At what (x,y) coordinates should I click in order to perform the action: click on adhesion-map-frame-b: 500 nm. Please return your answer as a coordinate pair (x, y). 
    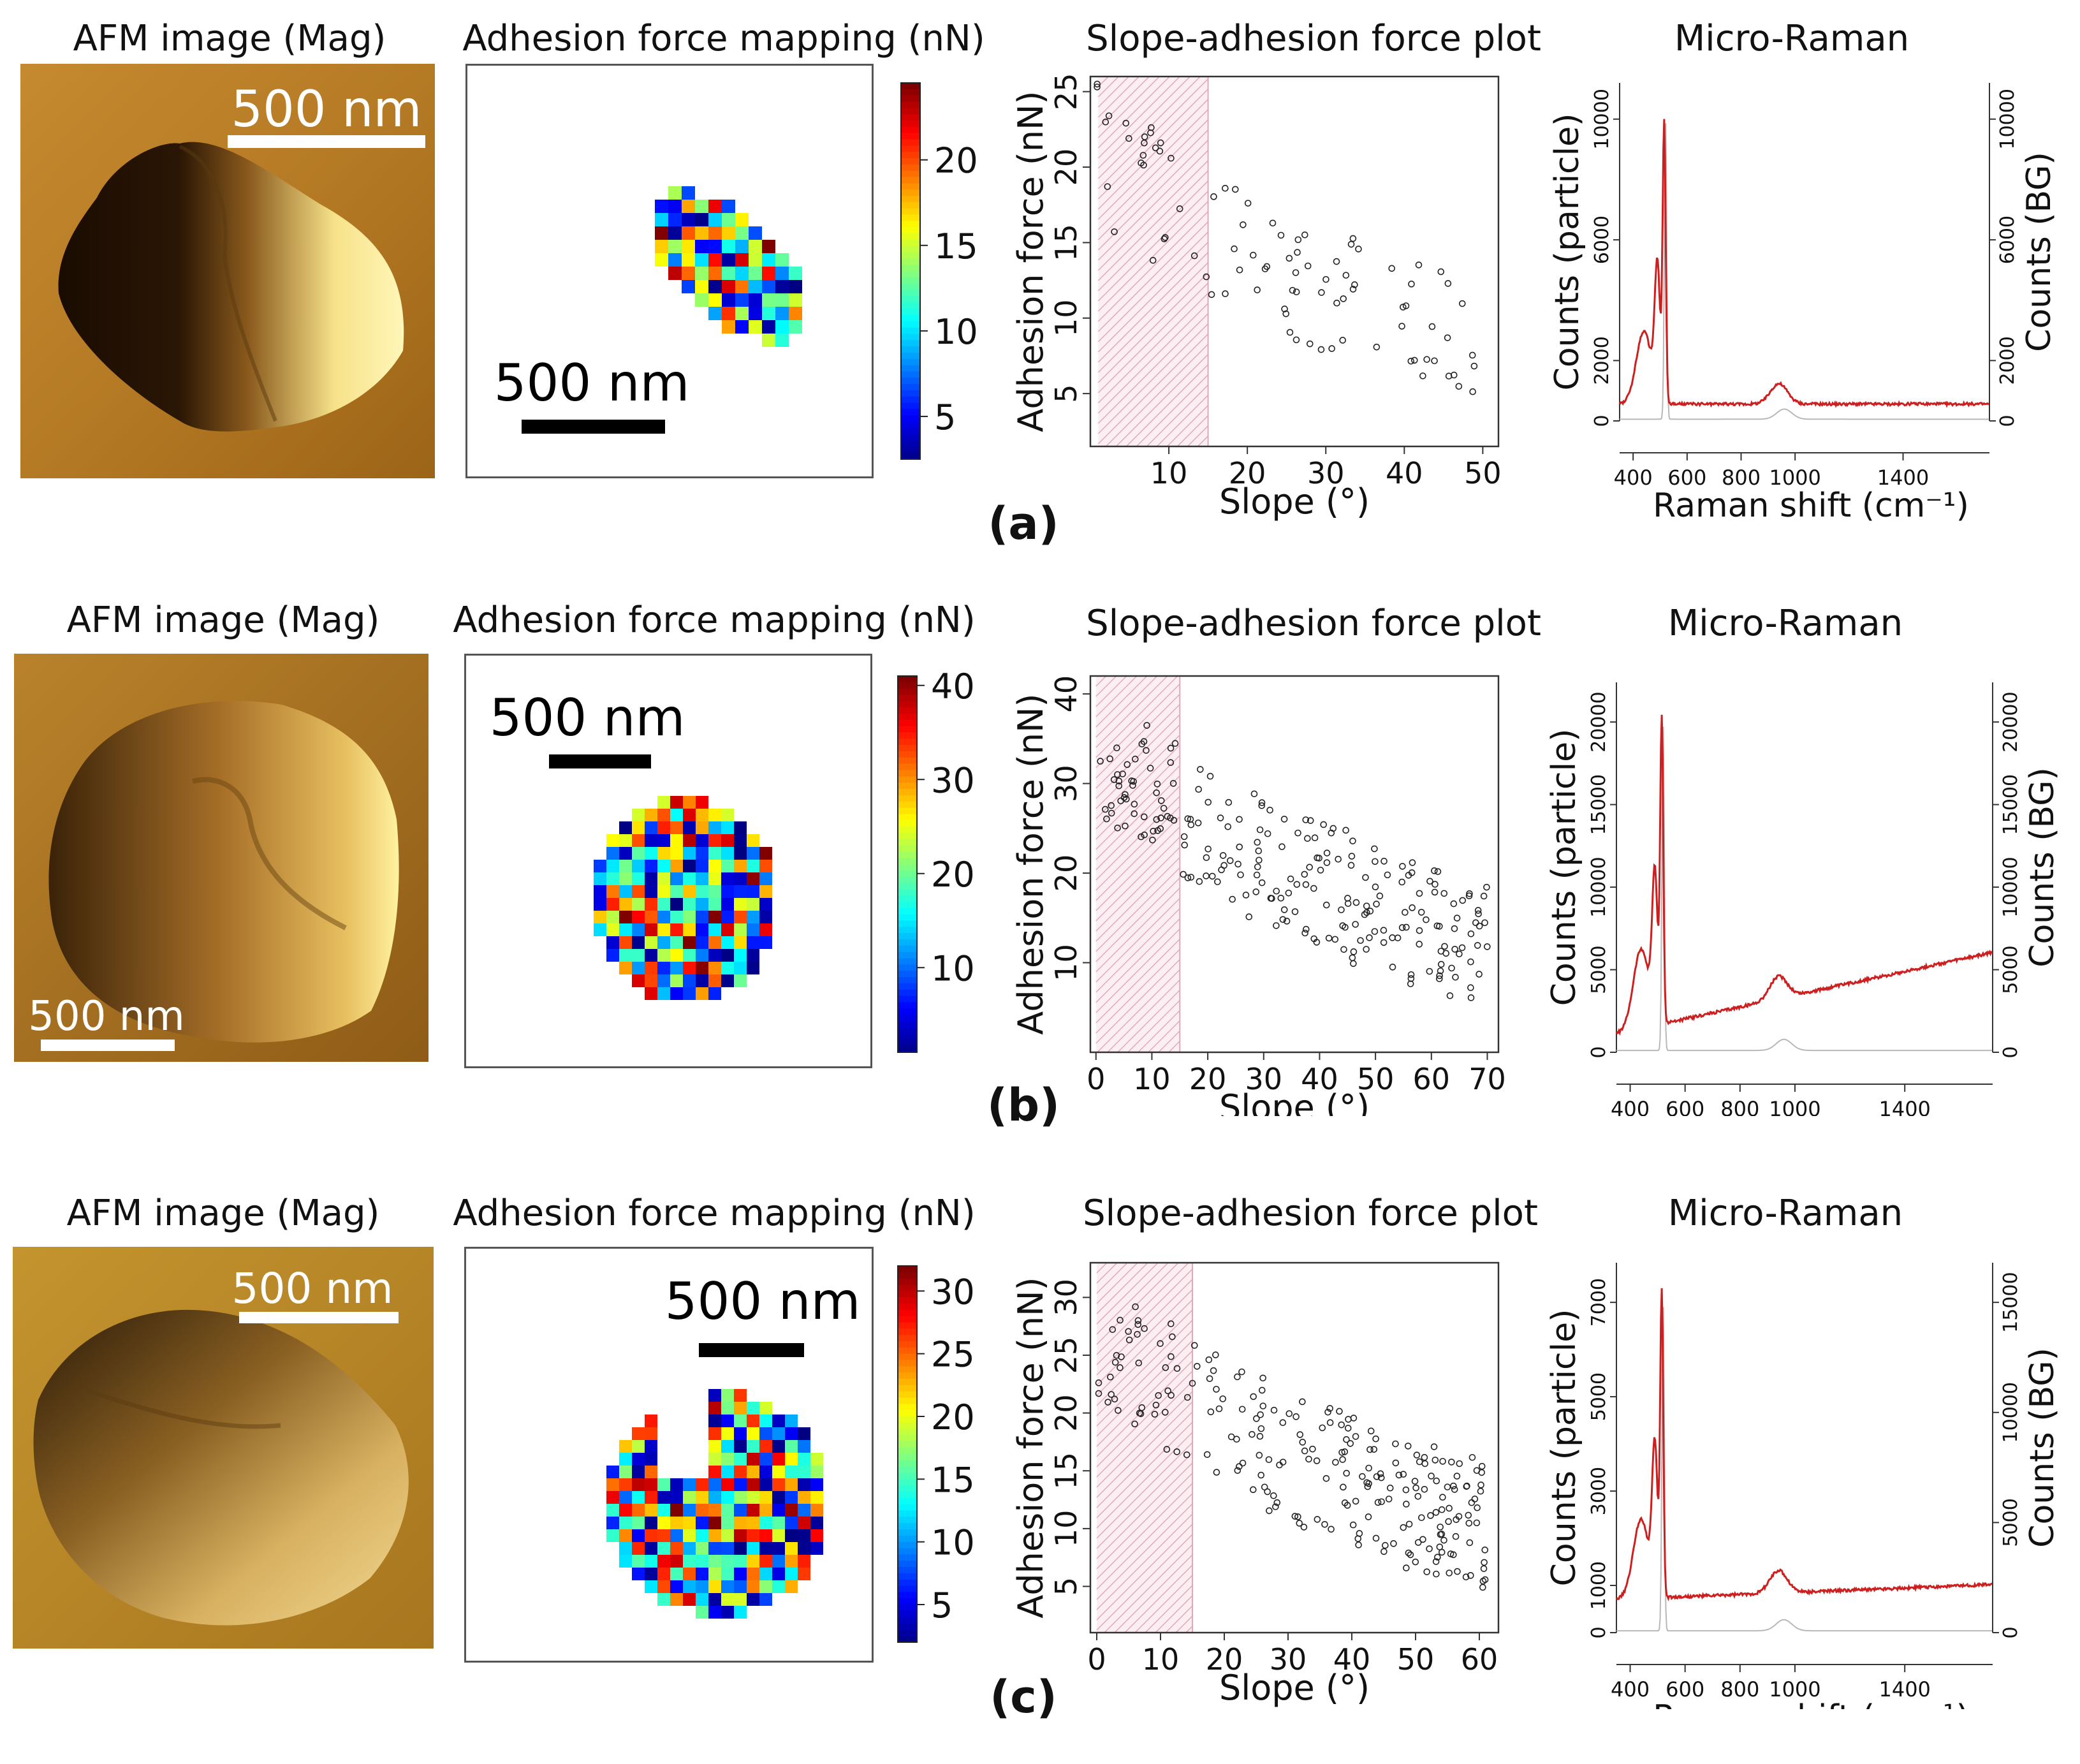
    Looking at the image, I should click on (668, 861).